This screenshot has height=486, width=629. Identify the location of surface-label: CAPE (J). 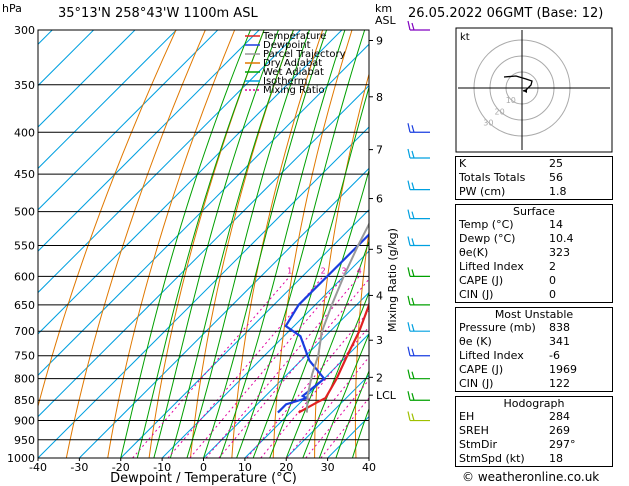
(481, 280).